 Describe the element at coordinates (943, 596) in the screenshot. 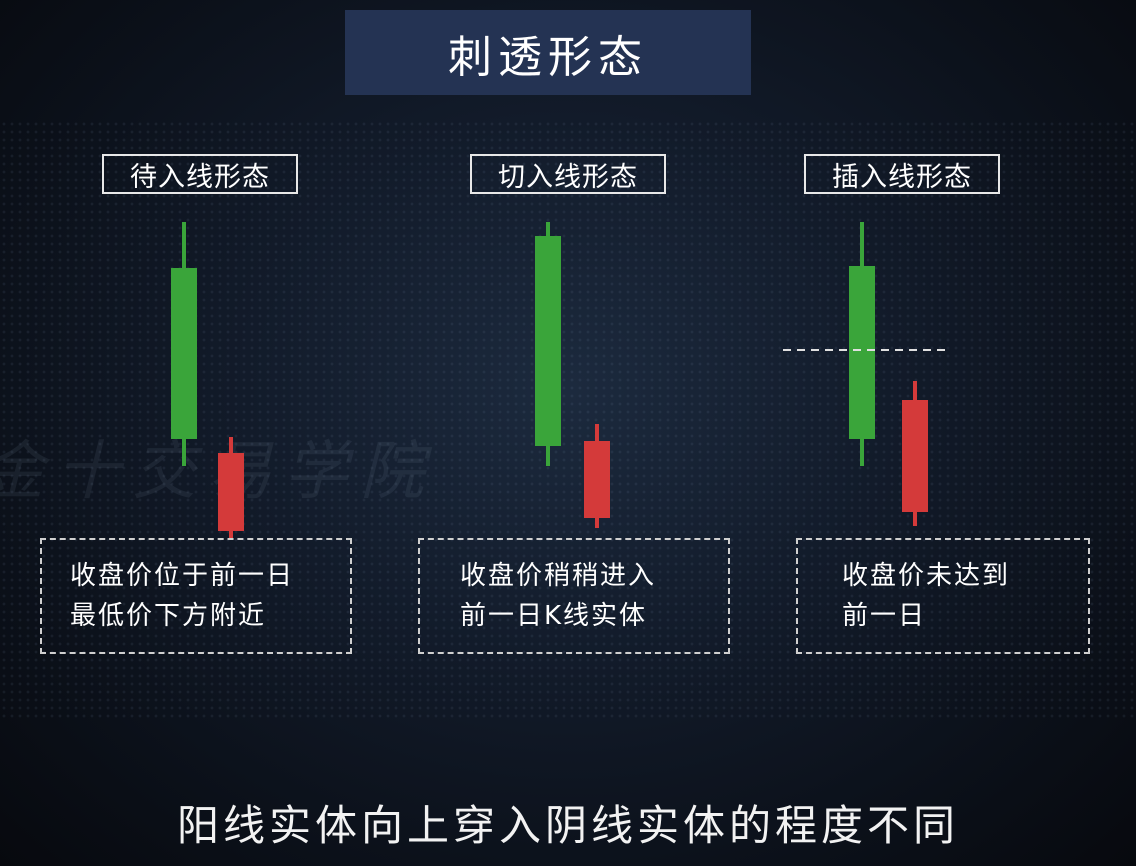

I see `pattern-note-3: 收盘价未达到 前一日` at that location.